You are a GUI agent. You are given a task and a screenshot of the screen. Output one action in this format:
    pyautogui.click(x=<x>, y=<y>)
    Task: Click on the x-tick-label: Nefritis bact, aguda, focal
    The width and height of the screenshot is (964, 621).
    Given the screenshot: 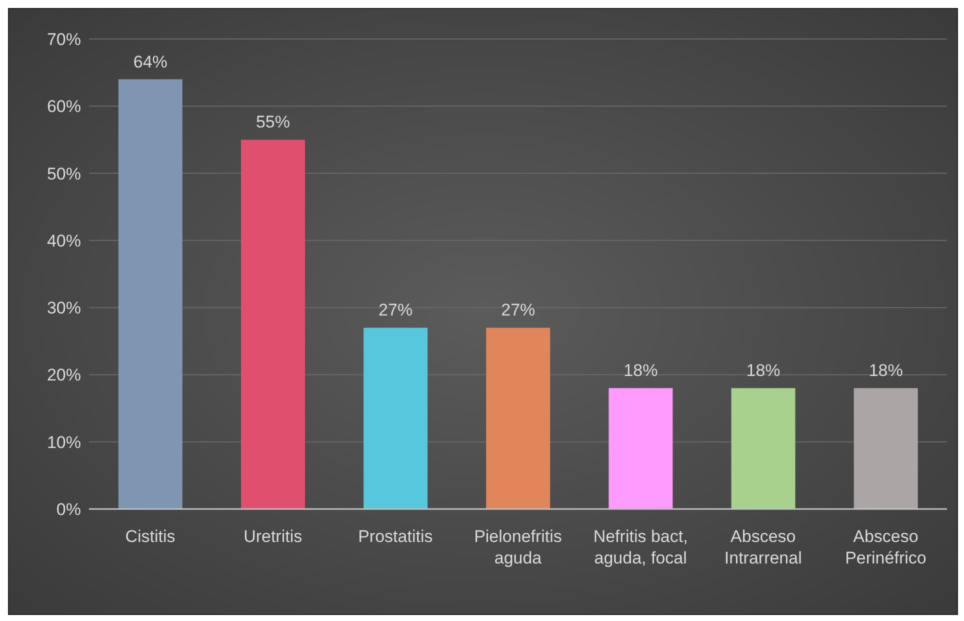 What is the action you would take?
    pyautogui.click(x=640, y=547)
    